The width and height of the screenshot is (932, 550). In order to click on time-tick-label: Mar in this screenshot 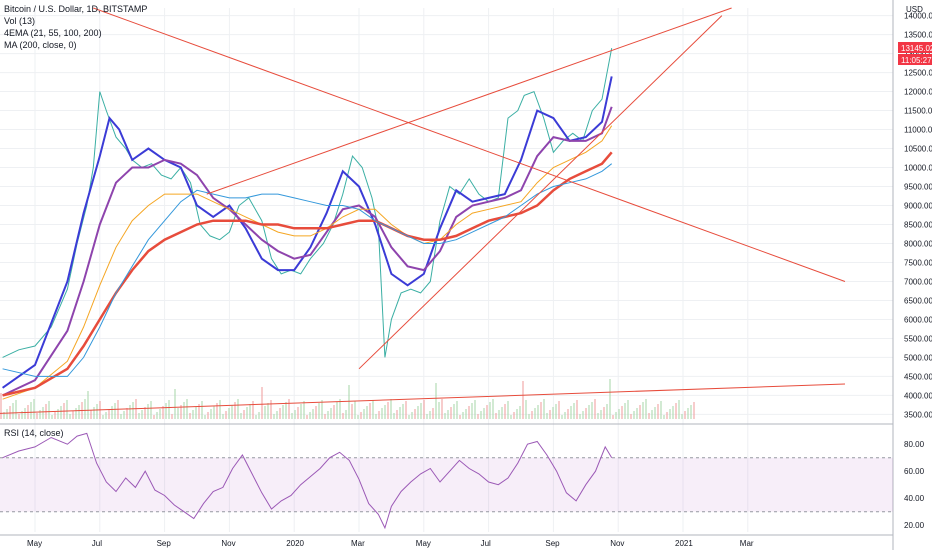, I will do `click(747, 543)`.